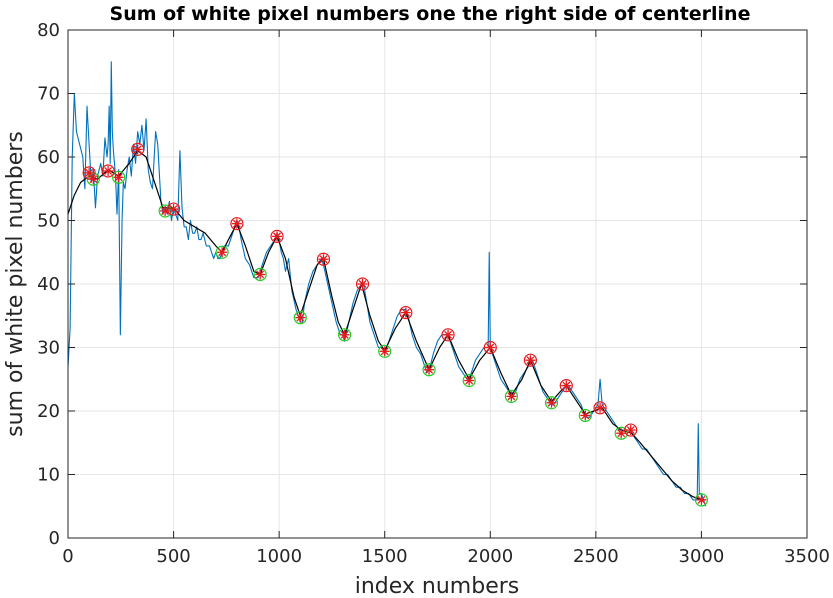  What do you see at coordinates (48, 94) in the screenshot?
I see `y-tick-label: 70` at bounding box center [48, 94].